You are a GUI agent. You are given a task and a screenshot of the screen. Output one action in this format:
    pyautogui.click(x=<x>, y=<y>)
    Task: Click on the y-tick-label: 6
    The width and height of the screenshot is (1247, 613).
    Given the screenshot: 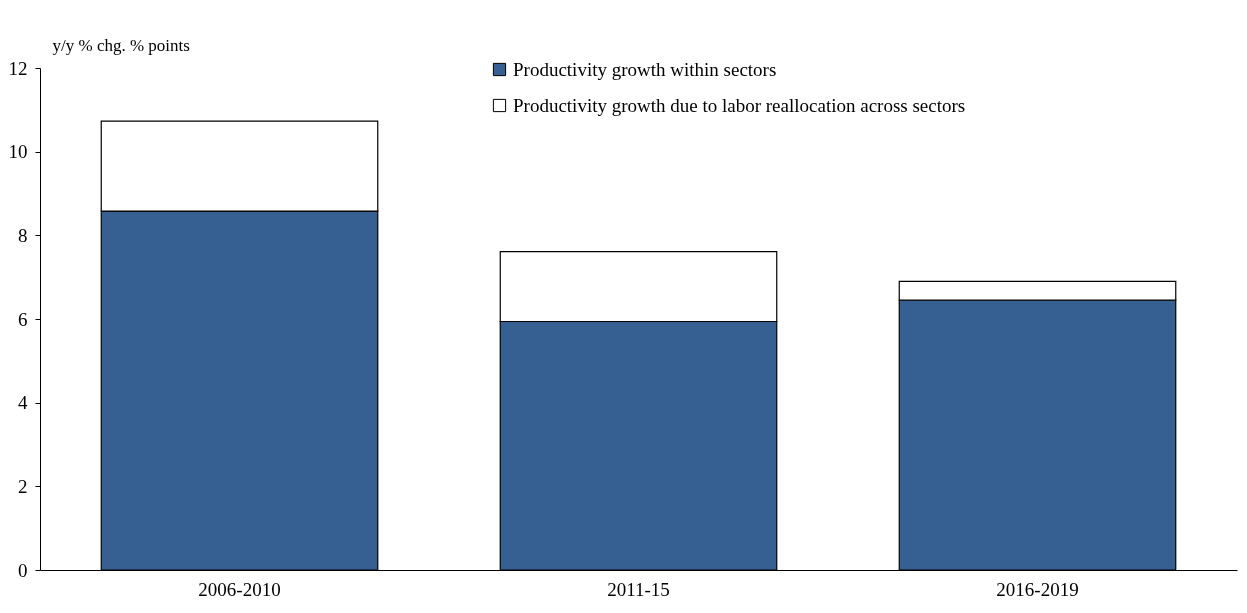 What is the action you would take?
    pyautogui.click(x=23, y=319)
    